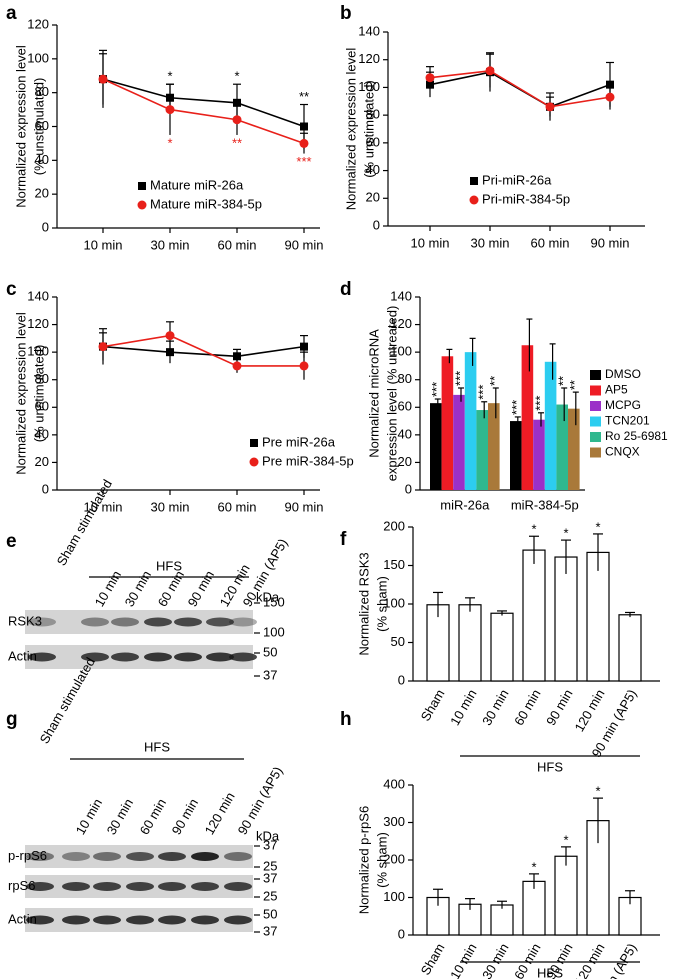 The height and width of the screenshot is (979, 685). Describe the element at coordinates (42, 378) in the screenshot. I see `y-tick-label: 80` at that location.